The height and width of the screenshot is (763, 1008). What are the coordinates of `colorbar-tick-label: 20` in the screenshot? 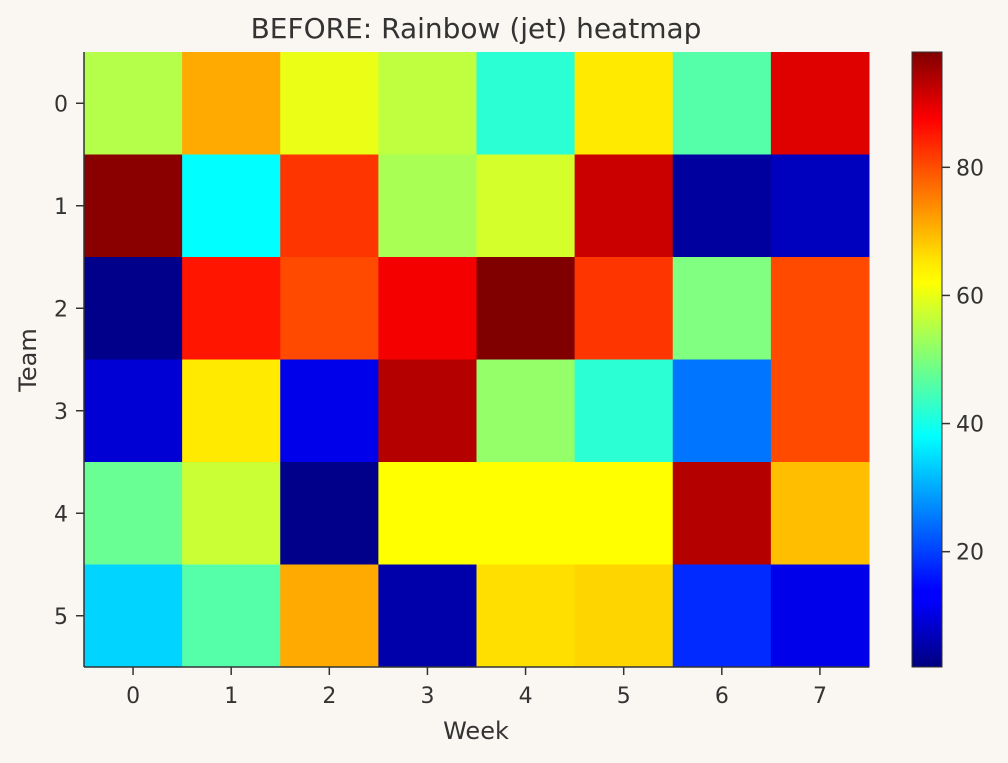 It's located at (970, 553).